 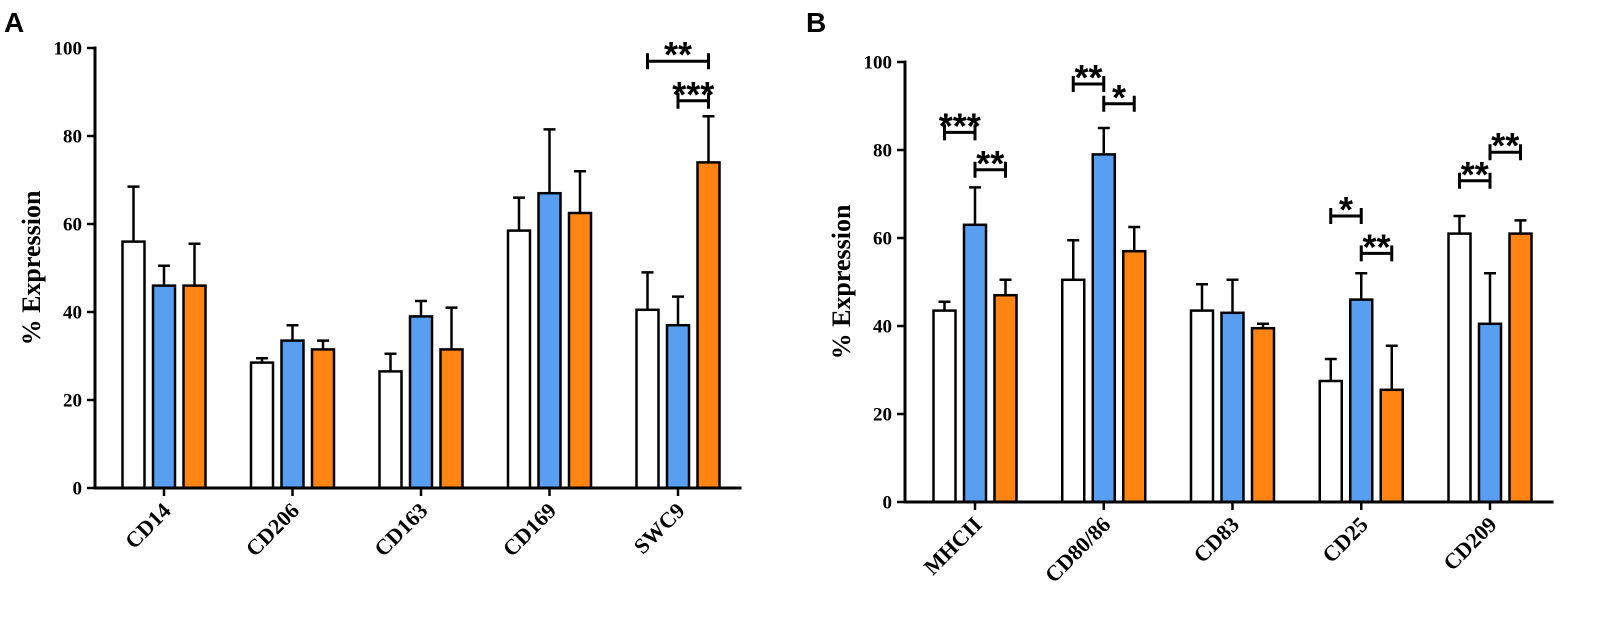 What do you see at coordinates (148, 526) in the screenshot?
I see `category-label-cd14: CD14` at bounding box center [148, 526].